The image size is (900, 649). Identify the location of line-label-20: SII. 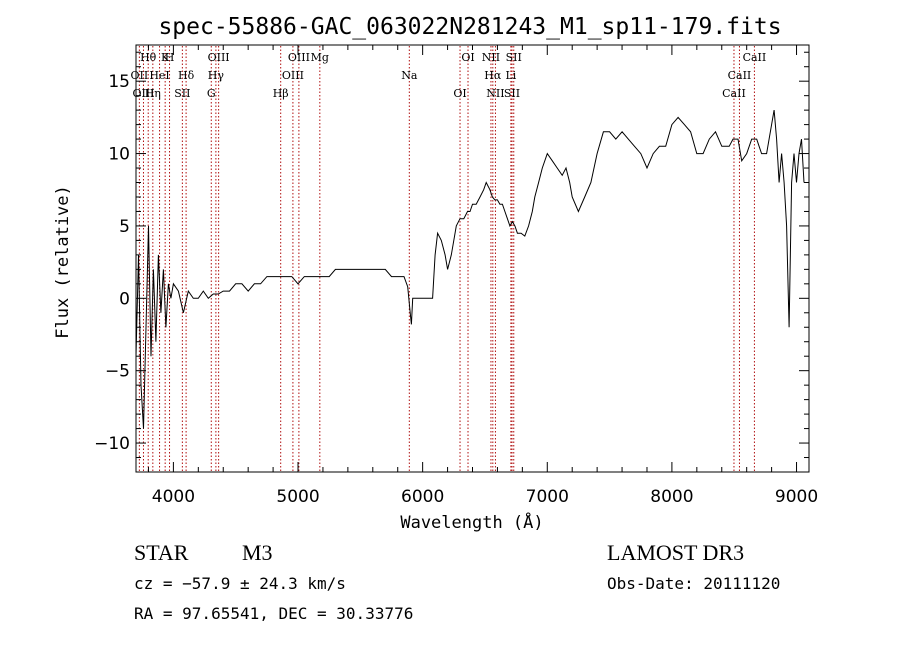
(512, 93).